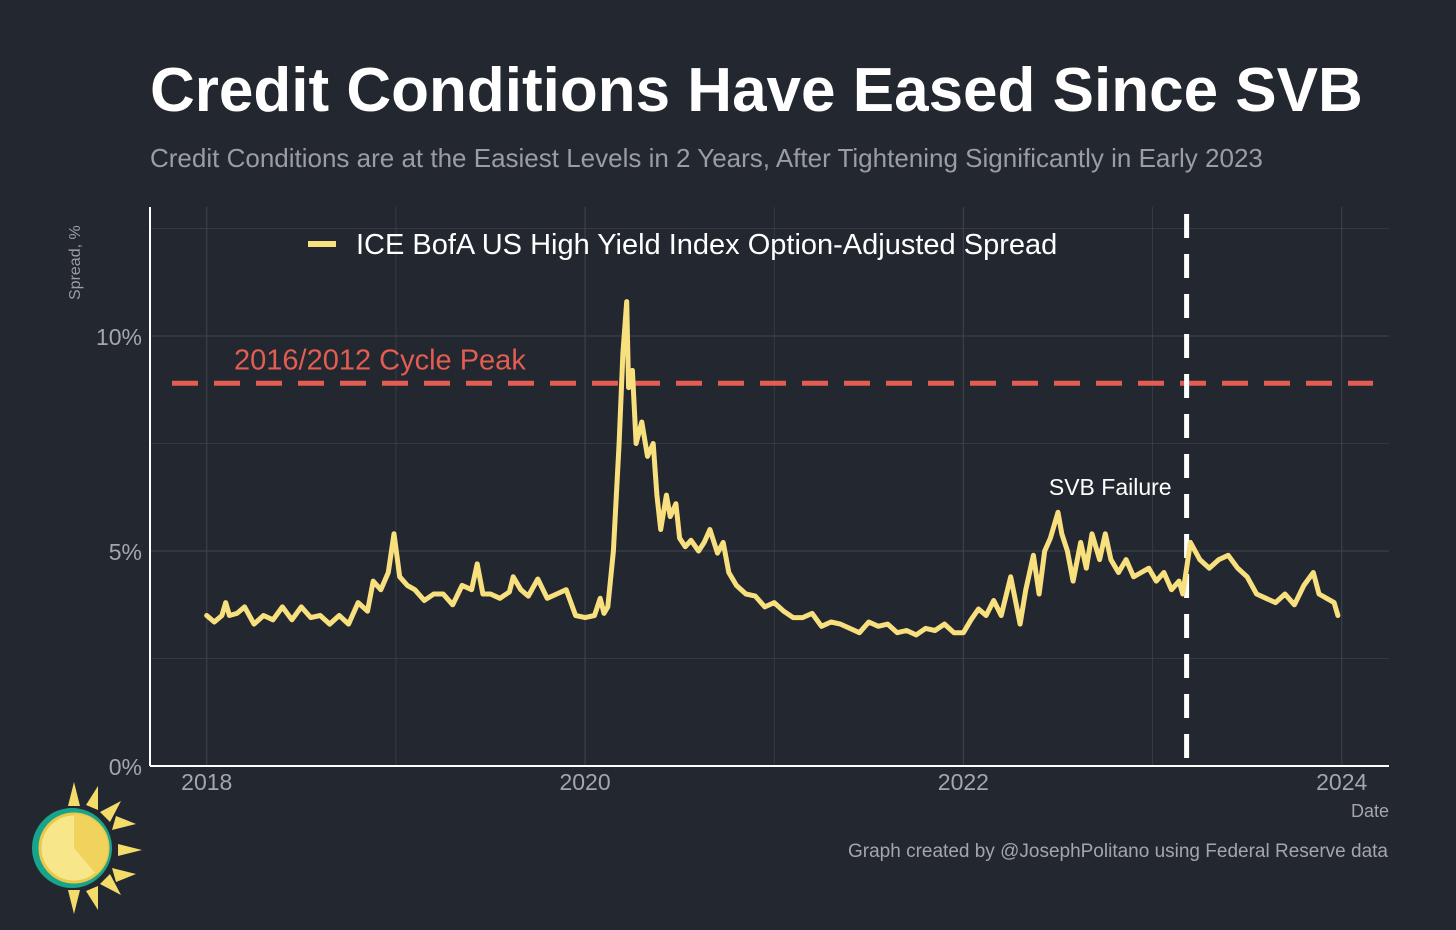 This screenshot has width=1456, height=930. I want to click on y-tick-labels: 0% 5% 10%, so click(119, 552).